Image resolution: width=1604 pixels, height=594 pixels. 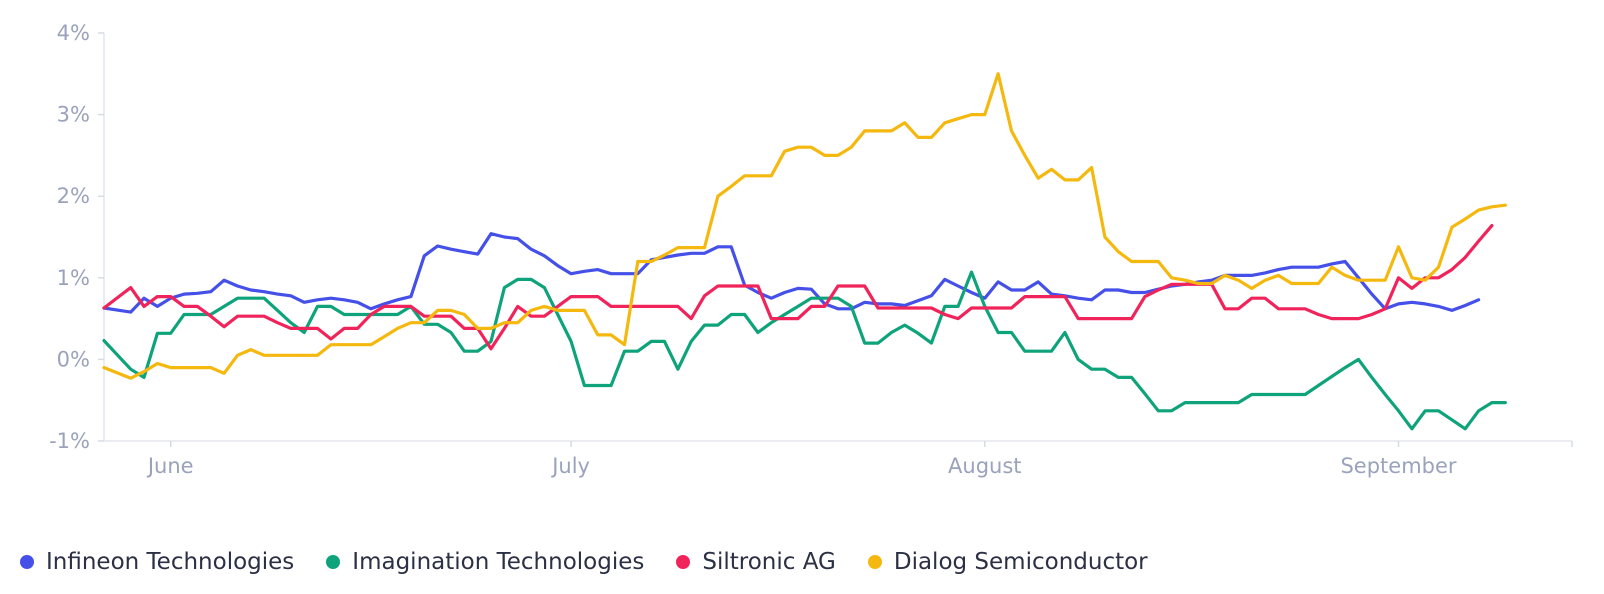 I want to click on legend-label-infineon: Infineon Technologies, so click(x=170, y=562).